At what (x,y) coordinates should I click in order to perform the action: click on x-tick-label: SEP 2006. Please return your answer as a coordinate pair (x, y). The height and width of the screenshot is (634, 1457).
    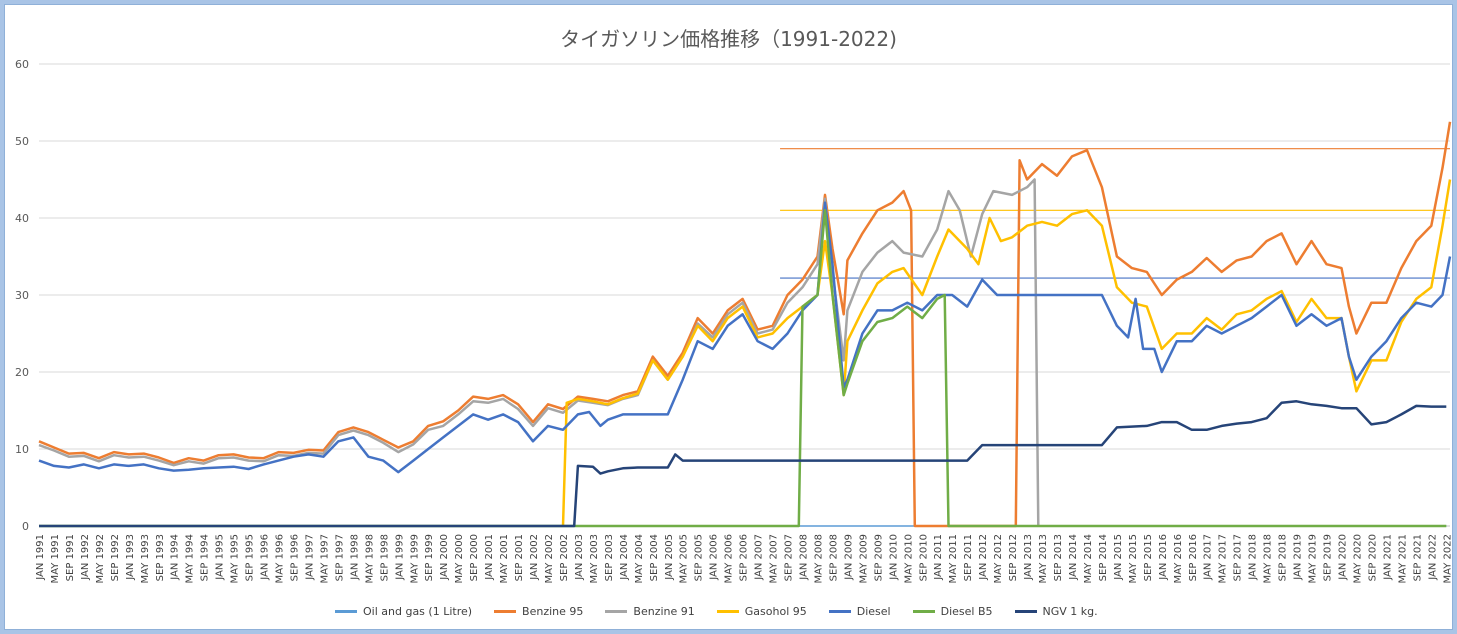
    Looking at the image, I should click on (744, 557).